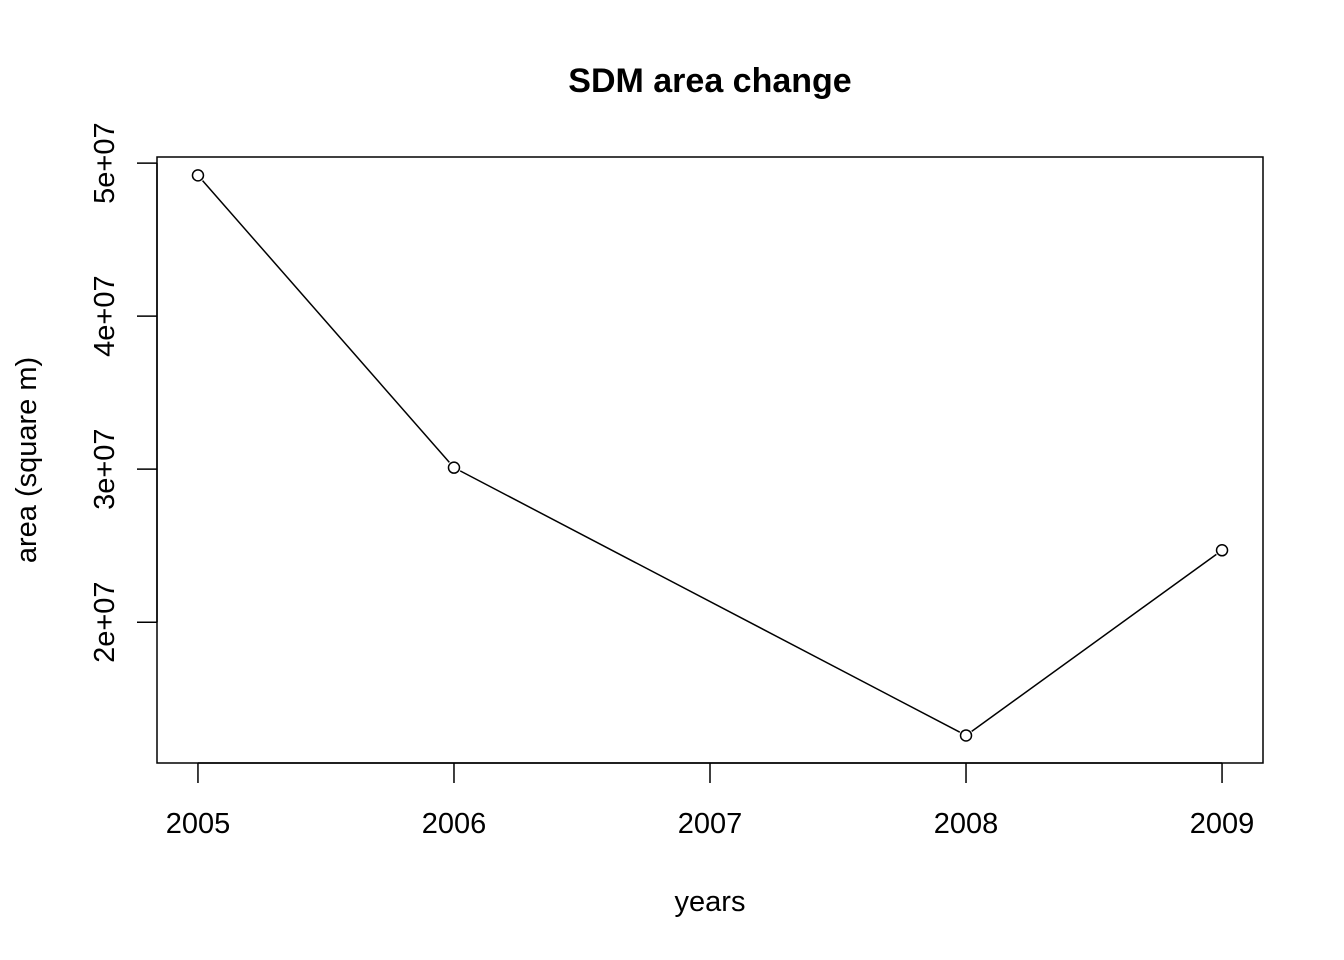 The height and width of the screenshot is (960, 1344). What do you see at coordinates (105, 621) in the screenshot?
I see `y-tick-label: 2e+07` at bounding box center [105, 621].